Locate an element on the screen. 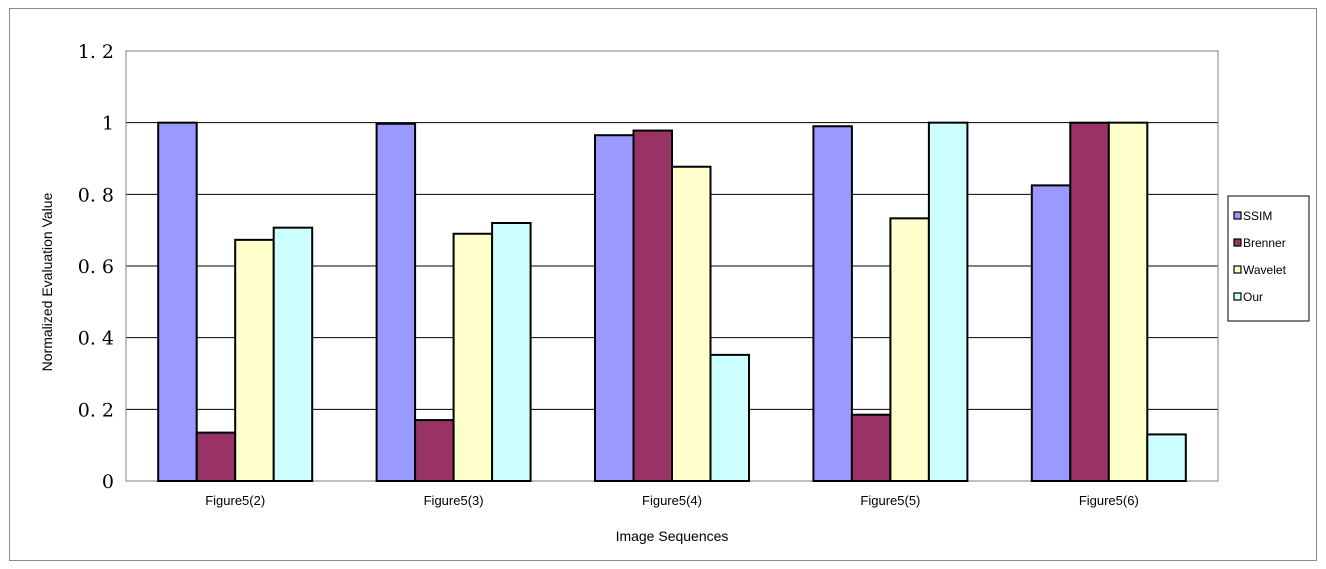 This screenshot has height=569, width=1326. x-tick-label: Figure5(6) is located at coordinates (1109, 500).